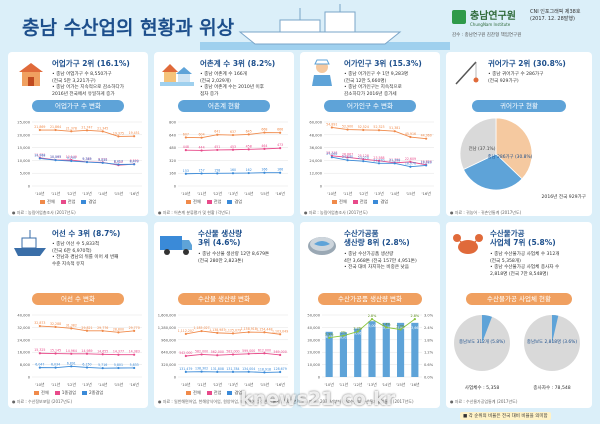  What do you see at coordinates (510, 156) in the screenshot?
I see `slice-label: 충남 286가구 (30.8%)` at bounding box center [510, 156].